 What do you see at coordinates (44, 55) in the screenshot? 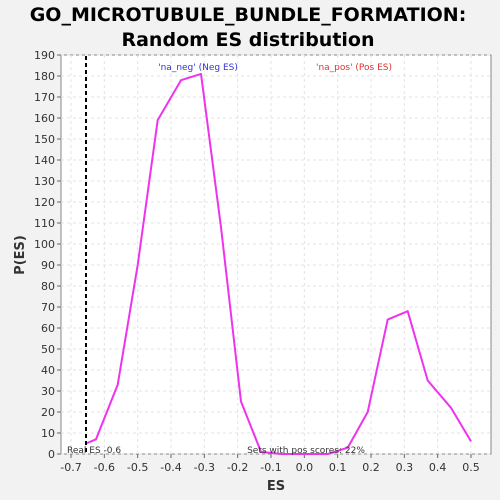
I see `y-tick-label: 190` at bounding box center [44, 55].